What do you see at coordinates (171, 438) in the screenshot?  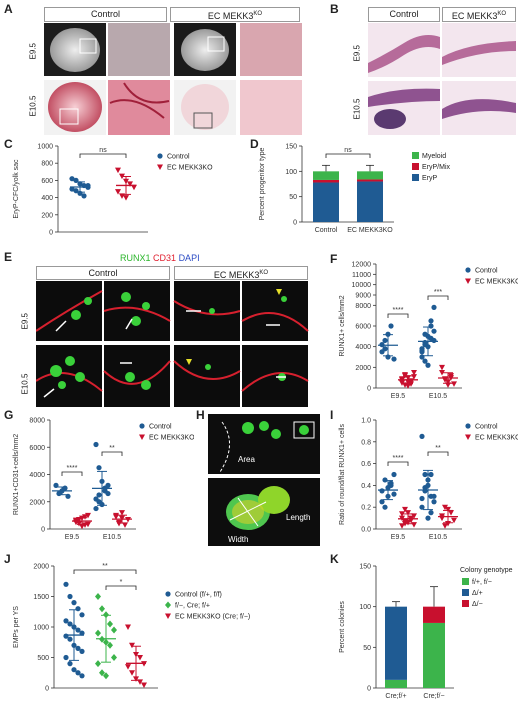 I see `legend-label: EC MEKK3KO` at bounding box center [171, 438].